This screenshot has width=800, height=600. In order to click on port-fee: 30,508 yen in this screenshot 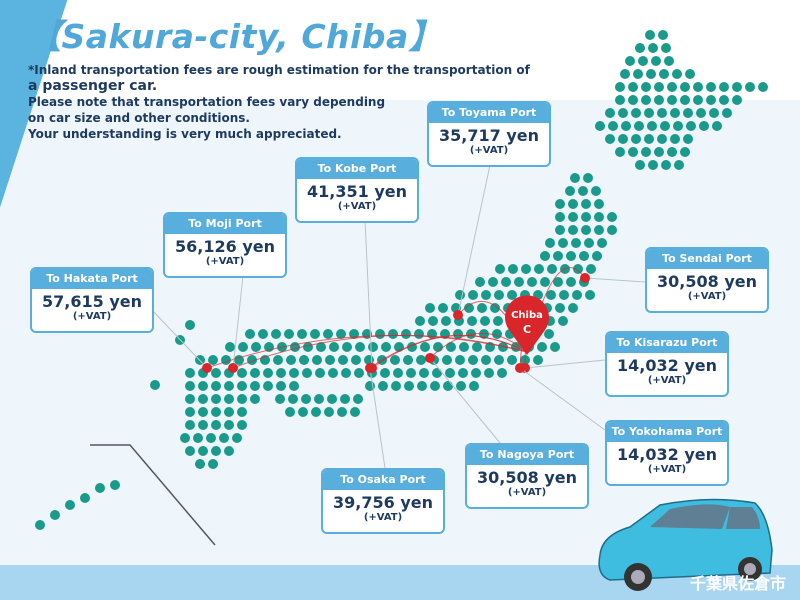, I will do `click(527, 477)`.